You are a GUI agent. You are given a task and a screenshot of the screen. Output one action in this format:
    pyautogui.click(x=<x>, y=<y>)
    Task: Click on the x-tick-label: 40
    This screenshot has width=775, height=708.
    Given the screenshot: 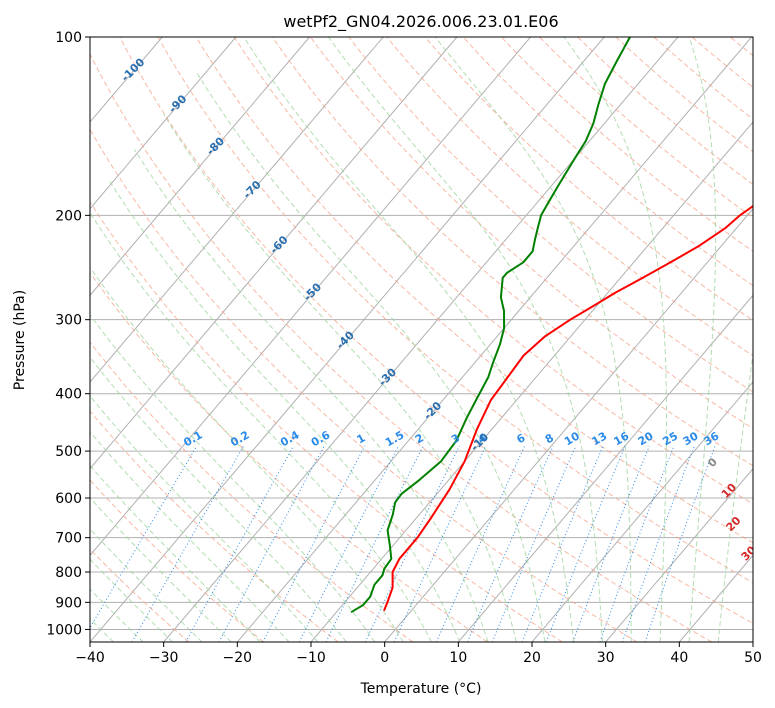 What is the action you would take?
    pyautogui.click(x=679, y=658)
    